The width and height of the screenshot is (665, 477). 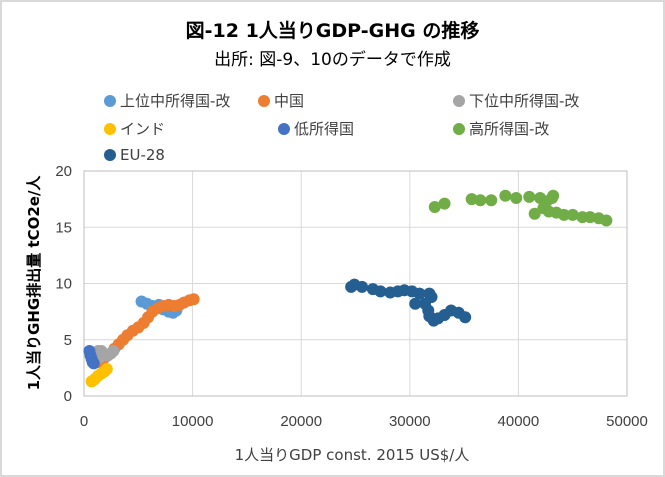 I want to click on y-tick-label: 20, so click(x=63, y=171).